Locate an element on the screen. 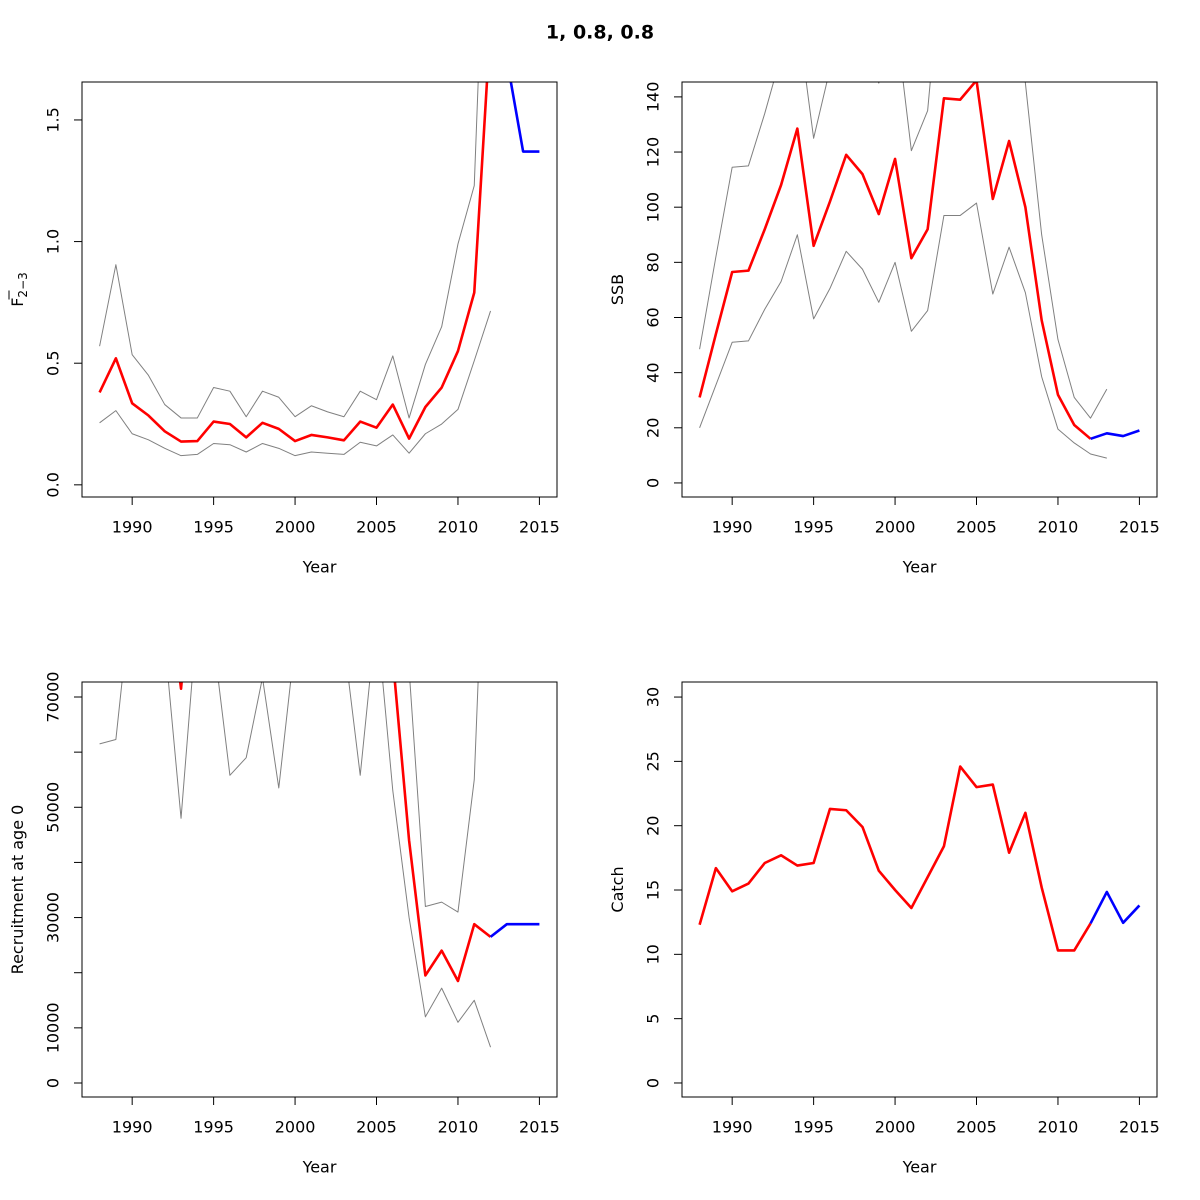 The height and width of the screenshot is (1200, 1200). y-tick-label: 70000 is located at coordinates (53, 697).